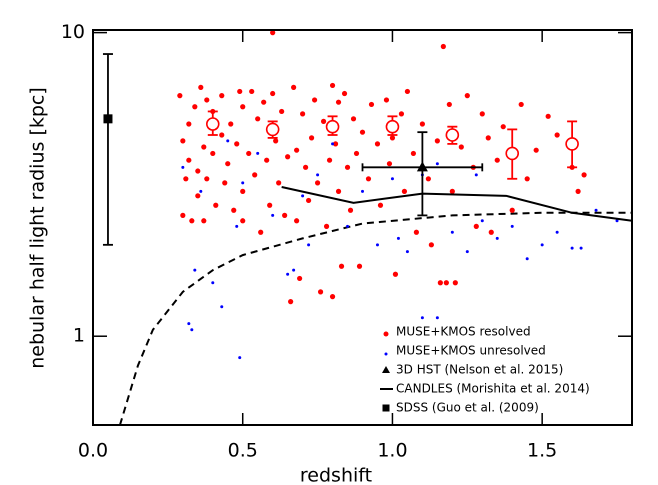 The image size is (658, 485). I want to click on x-tick-label: 1.5, so click(542, 451).